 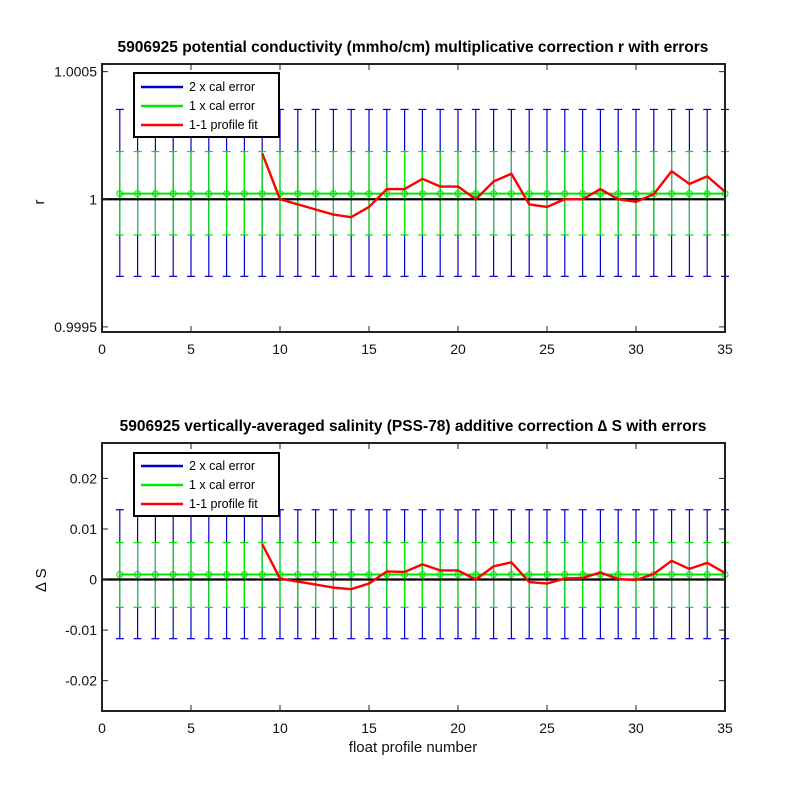 I want to click on y-tick-label: -0.02, so click(x=81, y=681).